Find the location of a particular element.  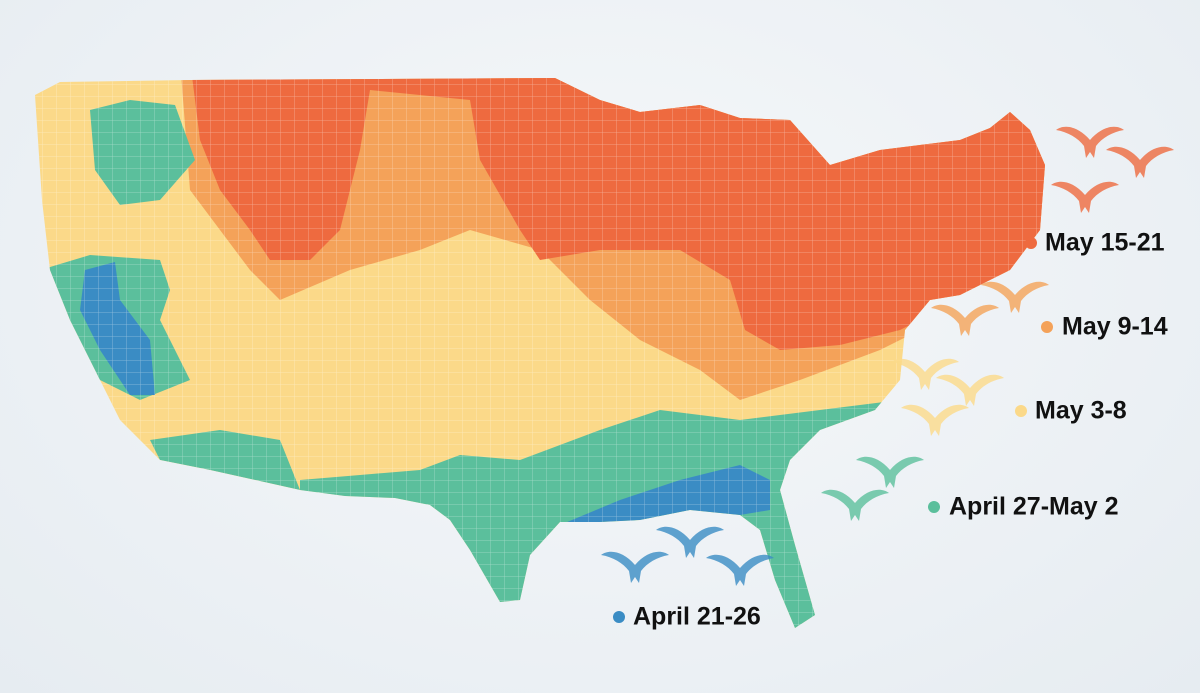

legend-label: April 27-May 2 is located at coordinates (1034, 507).